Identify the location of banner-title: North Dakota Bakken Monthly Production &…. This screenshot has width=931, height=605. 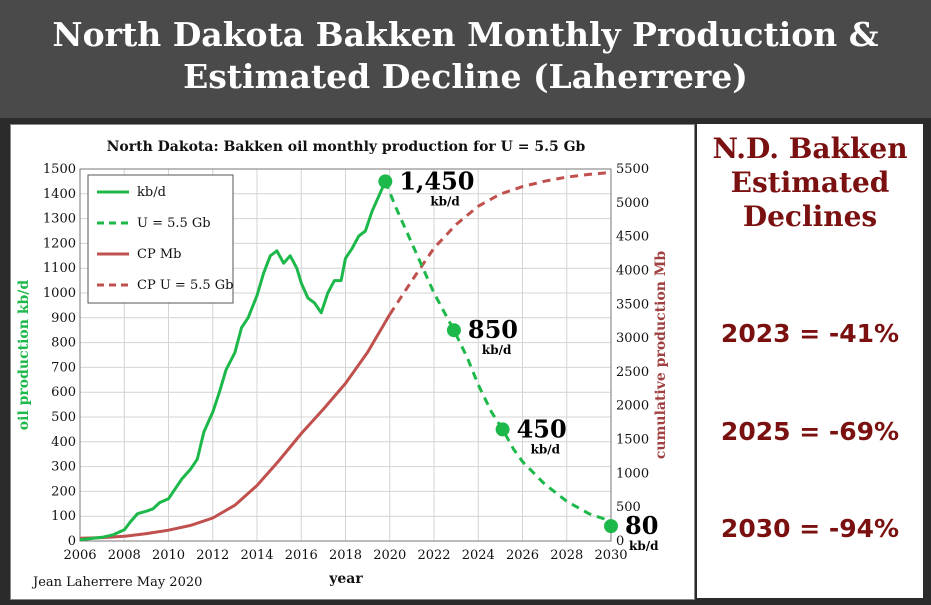
(465, 56).